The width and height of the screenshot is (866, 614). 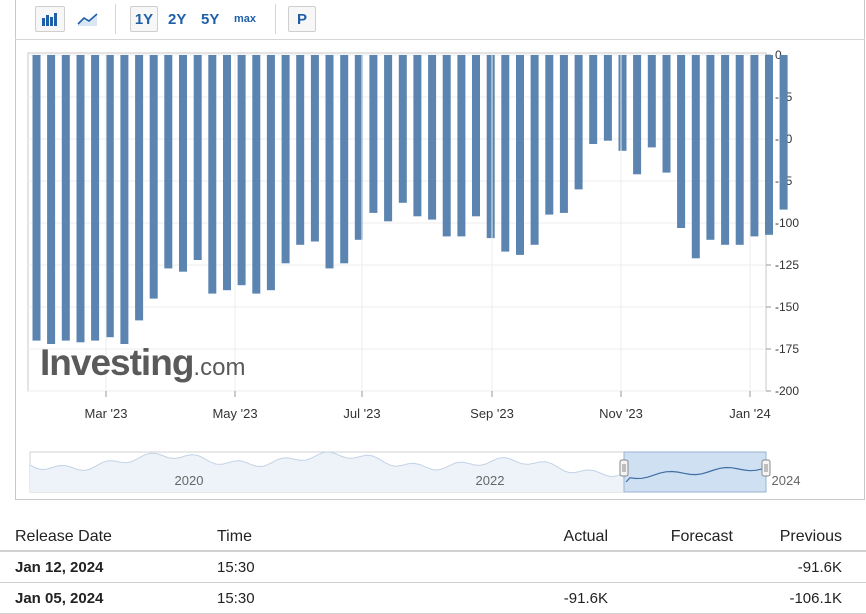 What do you see at coordinates (440, 20) in the screenshot?
I see `chart-toolbar: 1Y 2Y 5Y max P` at bounding box center [440, 20].